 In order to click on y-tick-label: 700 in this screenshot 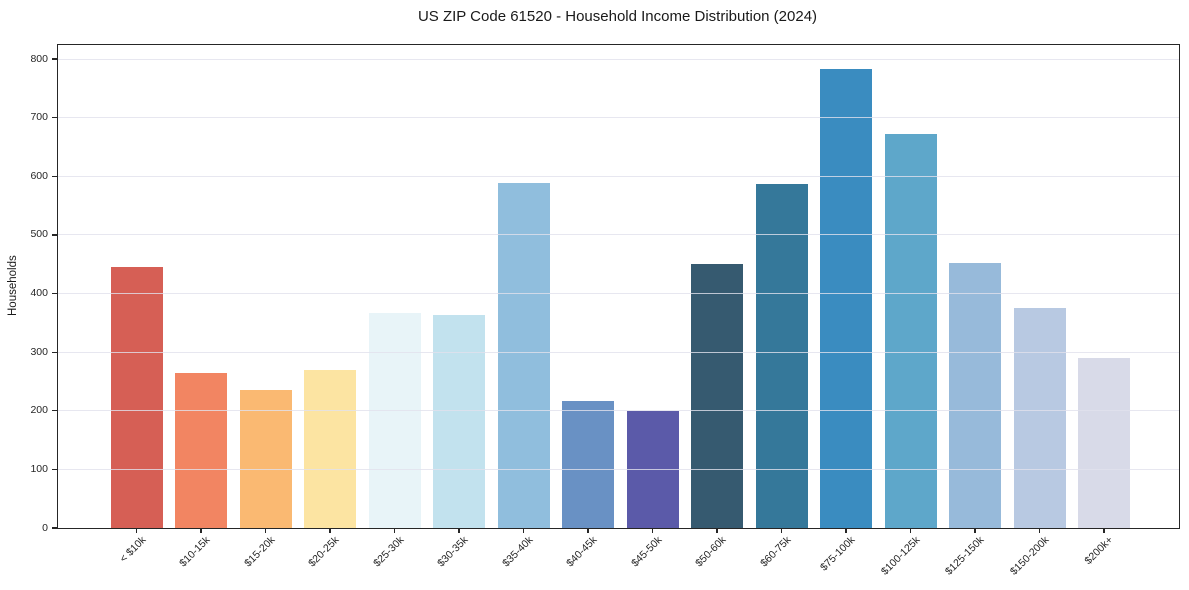, I will do `click(39, 117)`.